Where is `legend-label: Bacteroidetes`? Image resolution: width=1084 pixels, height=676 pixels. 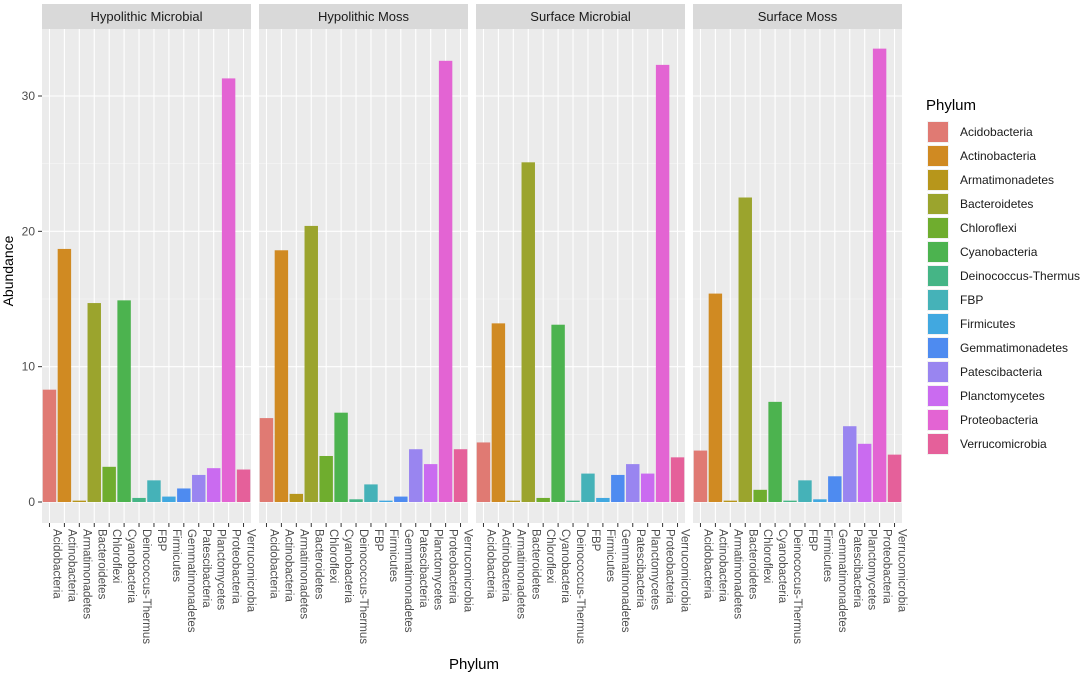
legend-label: Bacteroidetes is located at coordinates (996, 204).